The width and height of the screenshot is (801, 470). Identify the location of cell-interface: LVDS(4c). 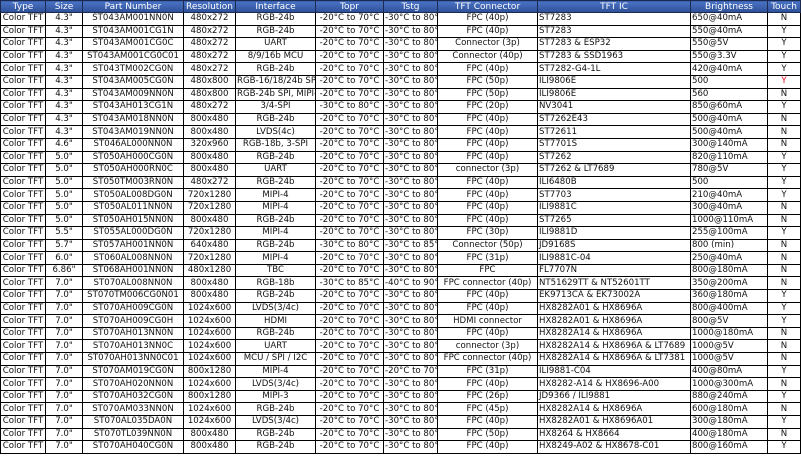
(275, 132).